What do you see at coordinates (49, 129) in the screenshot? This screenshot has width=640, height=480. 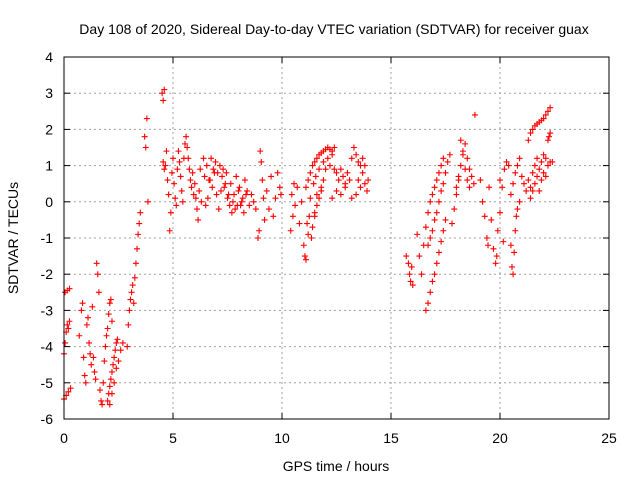 I see `y-tick-label: 2` at bounding box center [49, 129].